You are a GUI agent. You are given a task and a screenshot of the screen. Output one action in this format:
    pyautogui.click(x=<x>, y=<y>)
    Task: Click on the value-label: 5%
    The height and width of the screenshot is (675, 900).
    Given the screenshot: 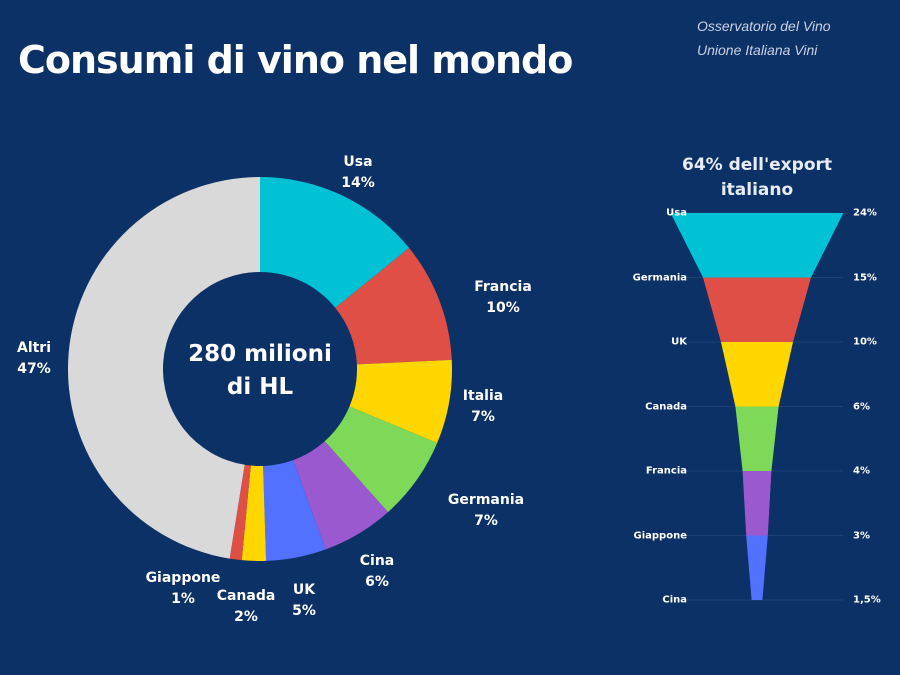 What is the action you would take?
    pyautogui.click(x=304, y=611)
    